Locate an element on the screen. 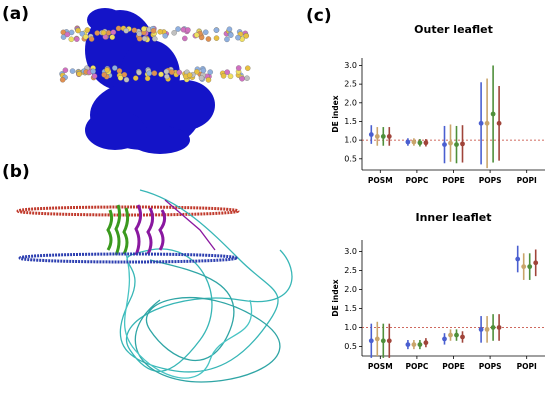 This screenshot has height=396, width=550. x-tick-label: POPC is located at coordinates (416, 180).